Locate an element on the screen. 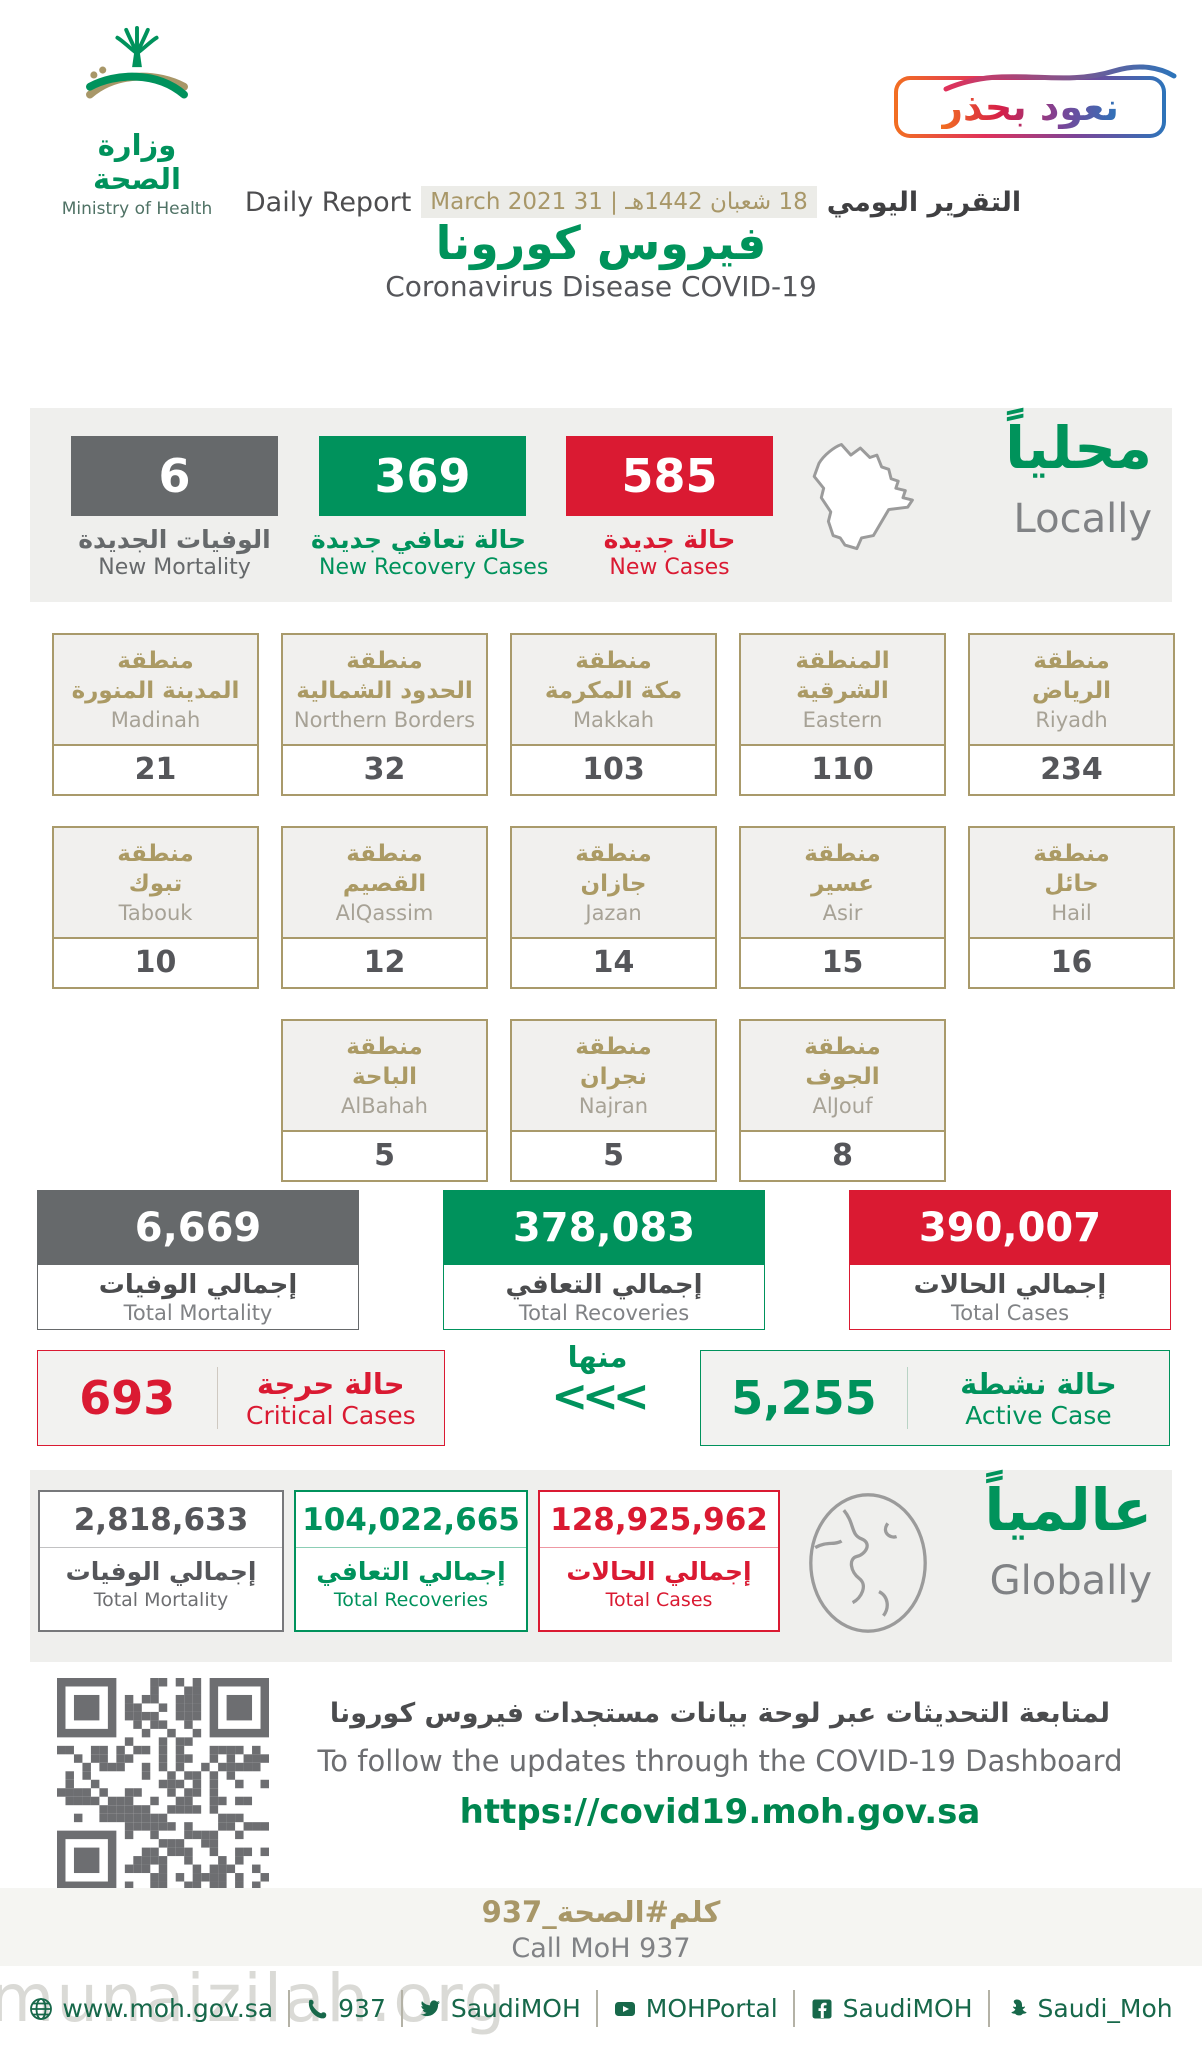 The image size is (1202, 2048). region-value: 103 is located at coordinates (613, 769).